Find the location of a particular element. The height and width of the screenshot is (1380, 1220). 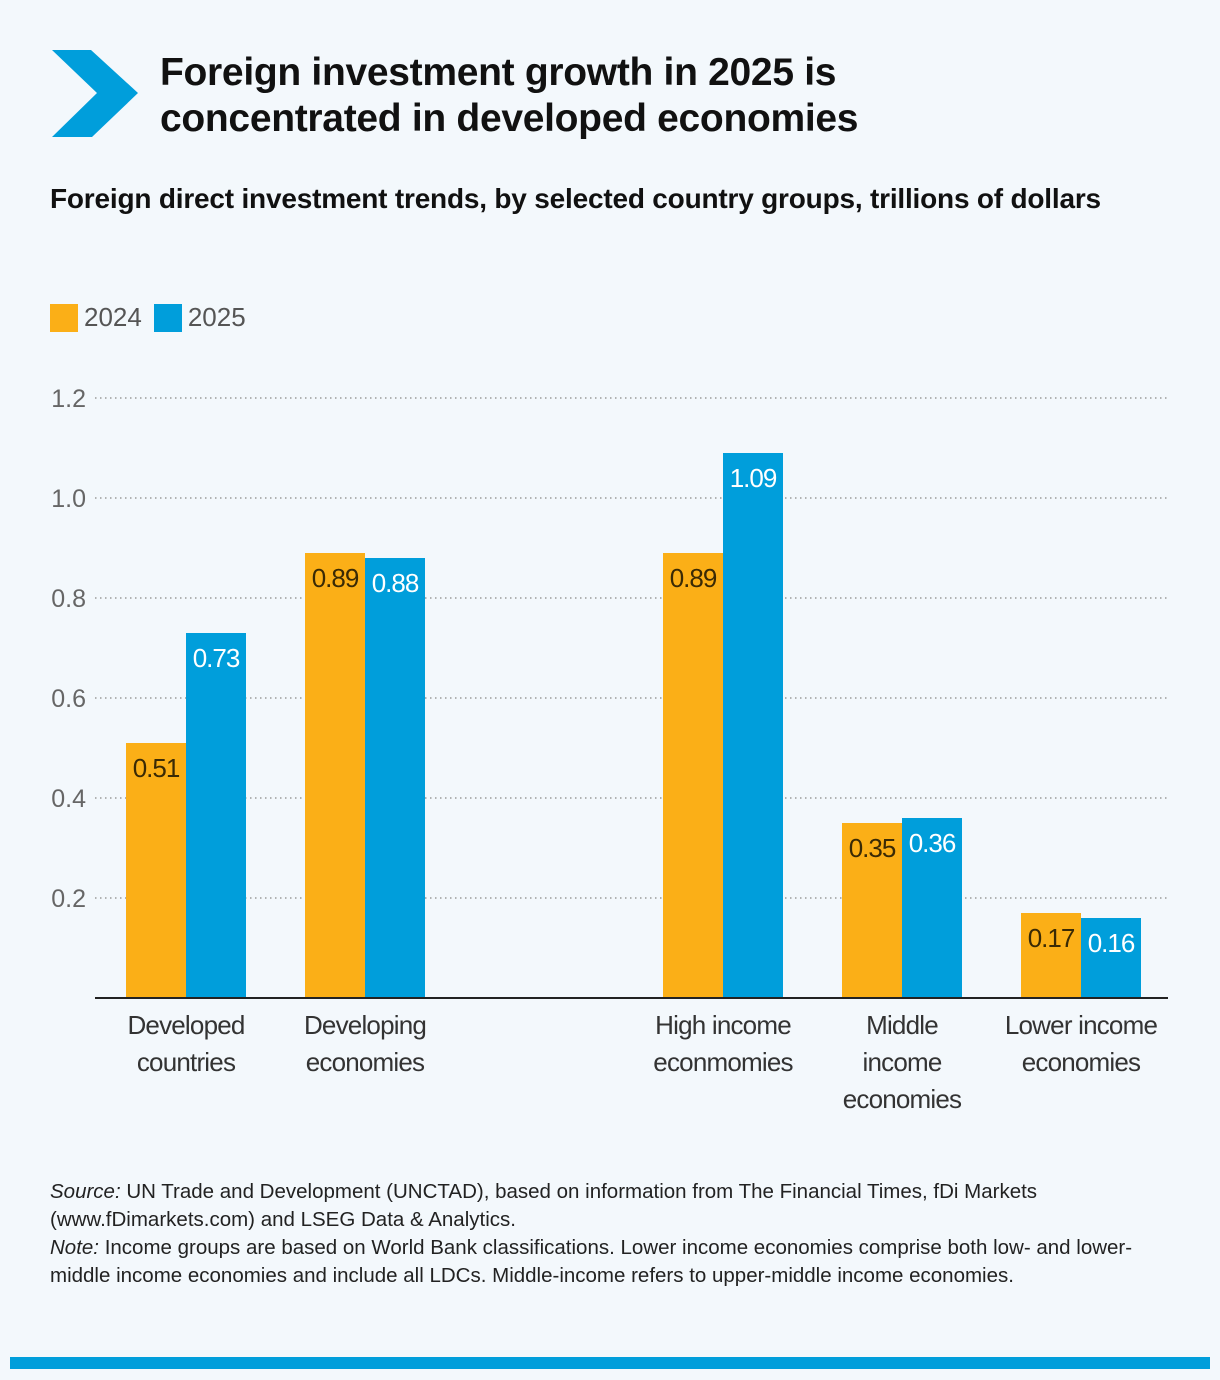

bottom-accent-bar is located at coordinates (610, 1363).